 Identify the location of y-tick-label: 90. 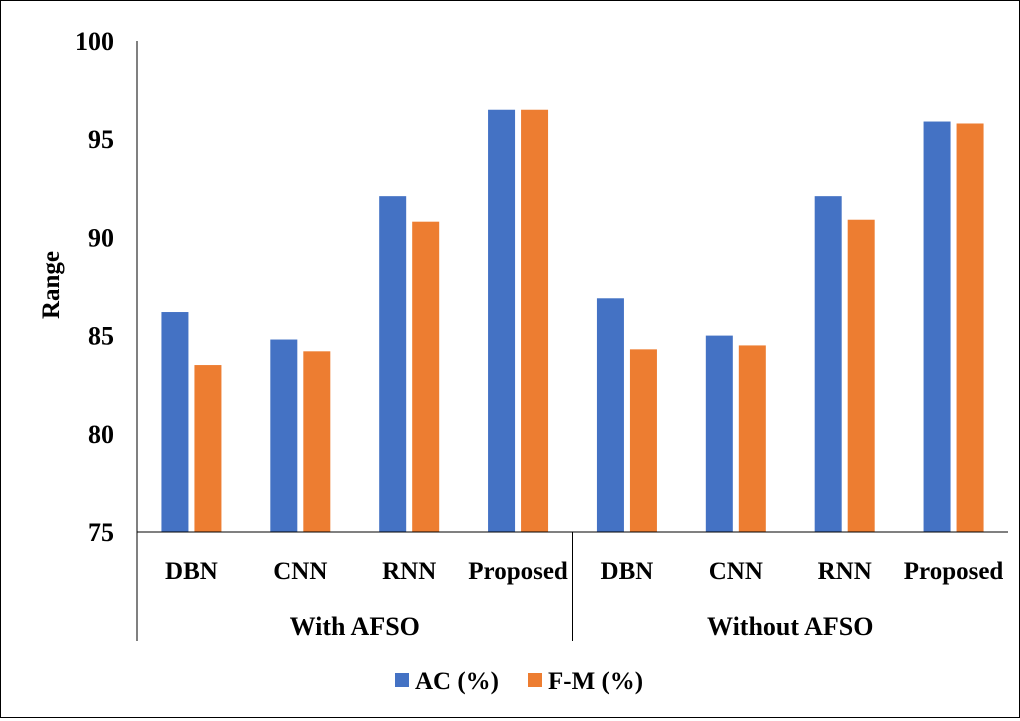
(101, 237).